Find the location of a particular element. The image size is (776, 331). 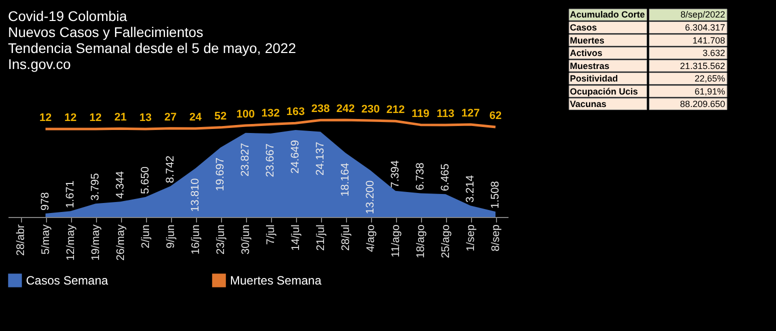

data-label: 163 is located at coordinates (295, 112).